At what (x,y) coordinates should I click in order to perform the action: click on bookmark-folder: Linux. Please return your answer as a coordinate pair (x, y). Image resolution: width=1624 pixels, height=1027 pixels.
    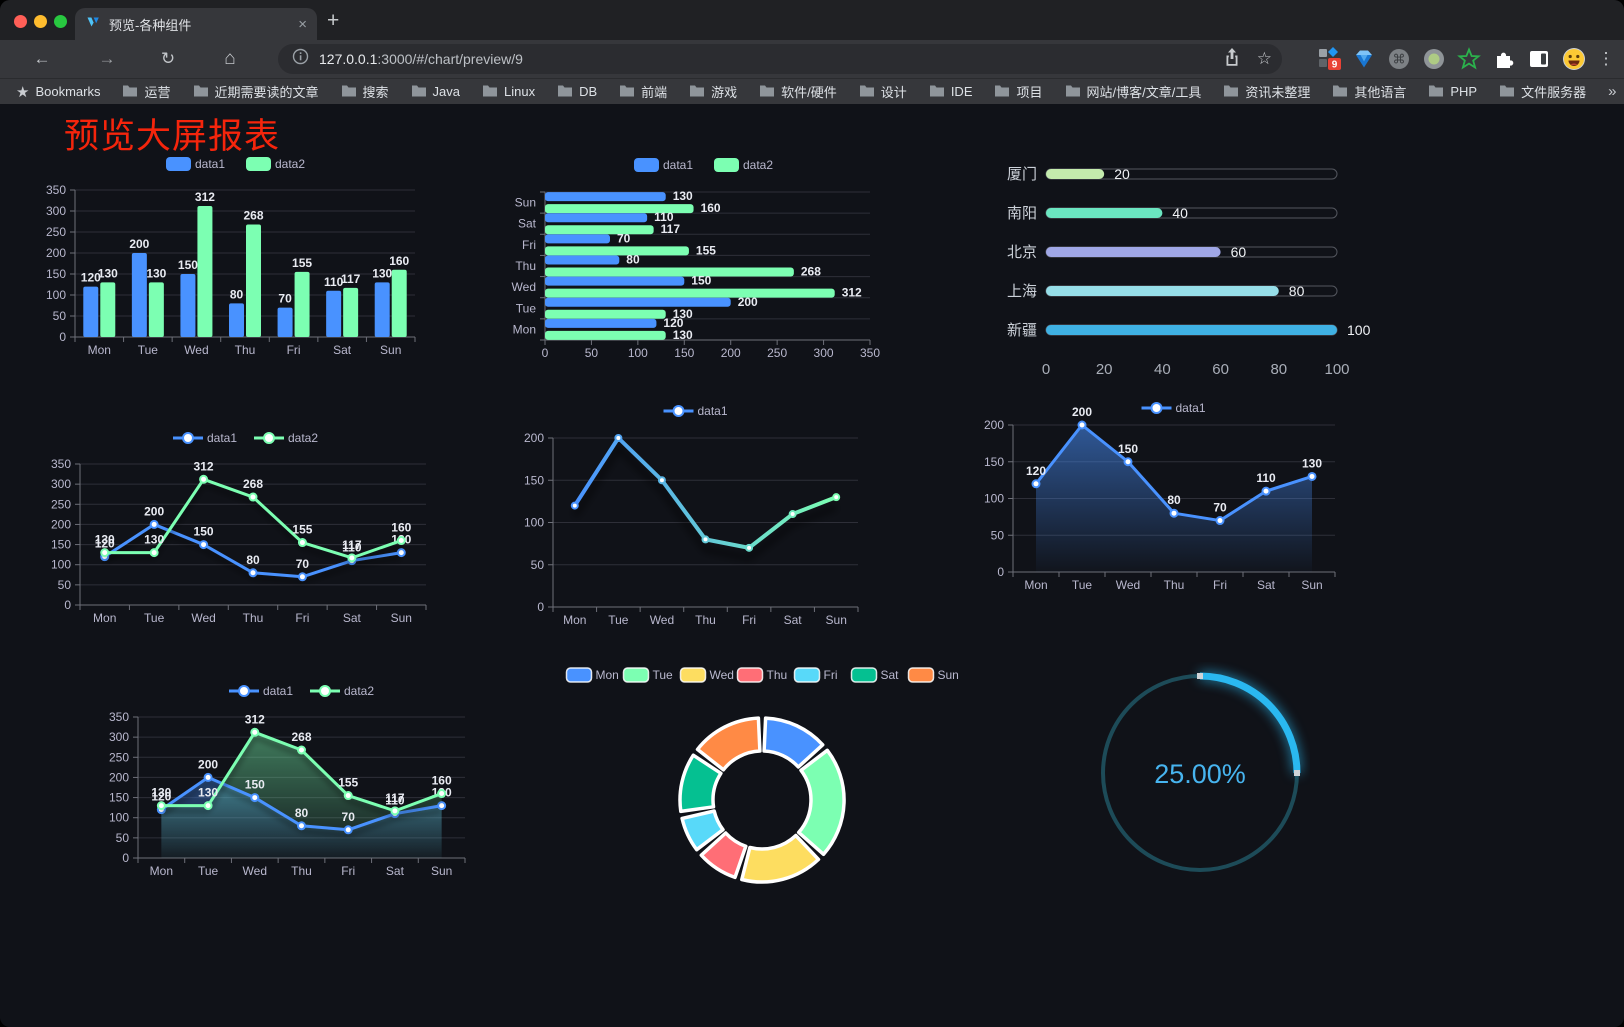
    Looking at the image, I should click on (508, 92).